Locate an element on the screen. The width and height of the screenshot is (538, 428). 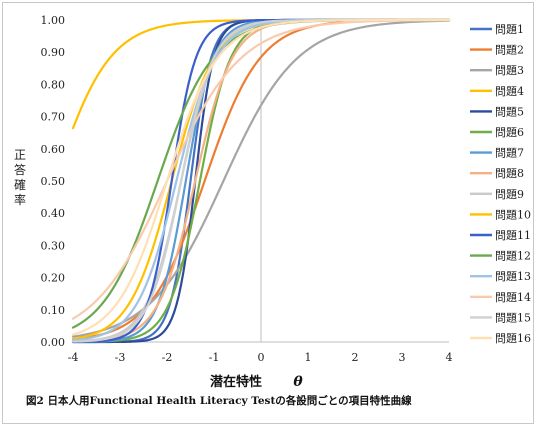
legend-label: 問題7 is located at coordinates (509, 153).